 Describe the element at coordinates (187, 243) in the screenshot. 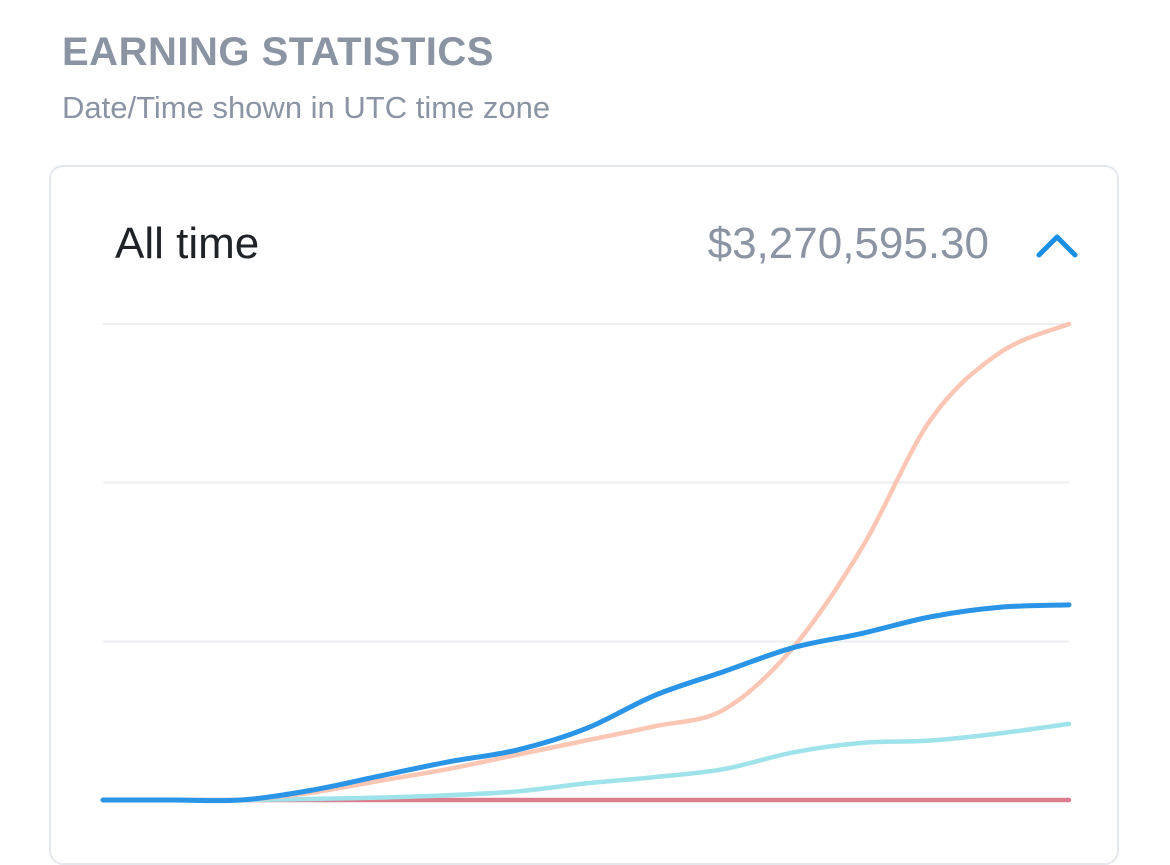

I see `period-label: All time` at that location.